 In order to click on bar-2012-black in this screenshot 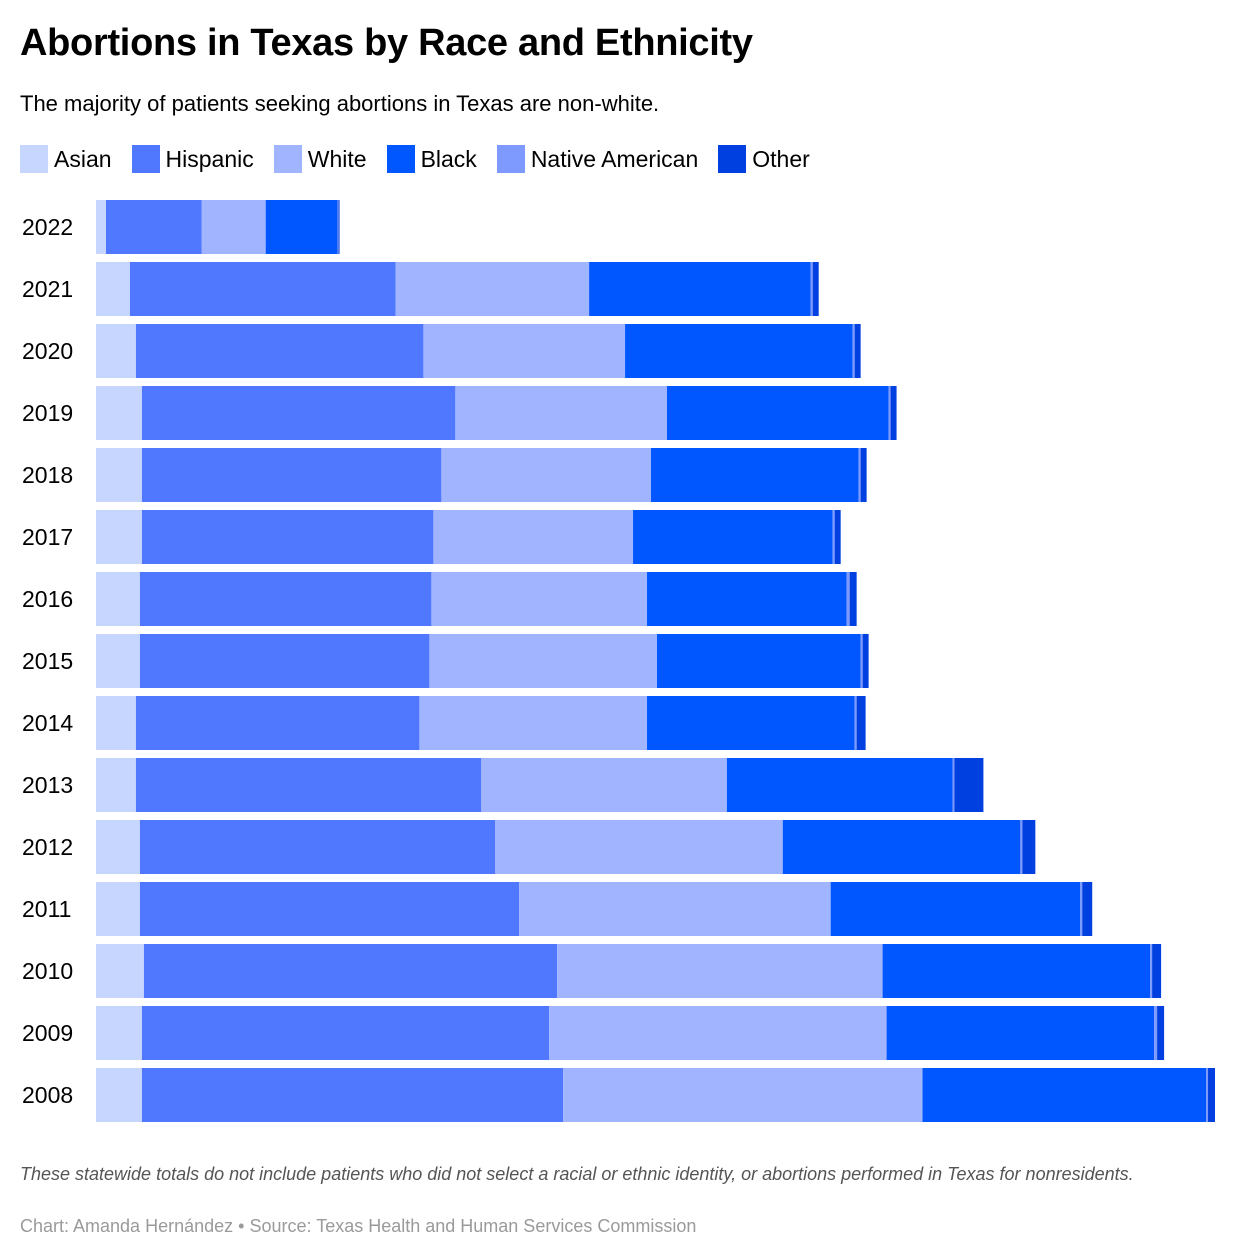, I will do `click(901, 847)`.